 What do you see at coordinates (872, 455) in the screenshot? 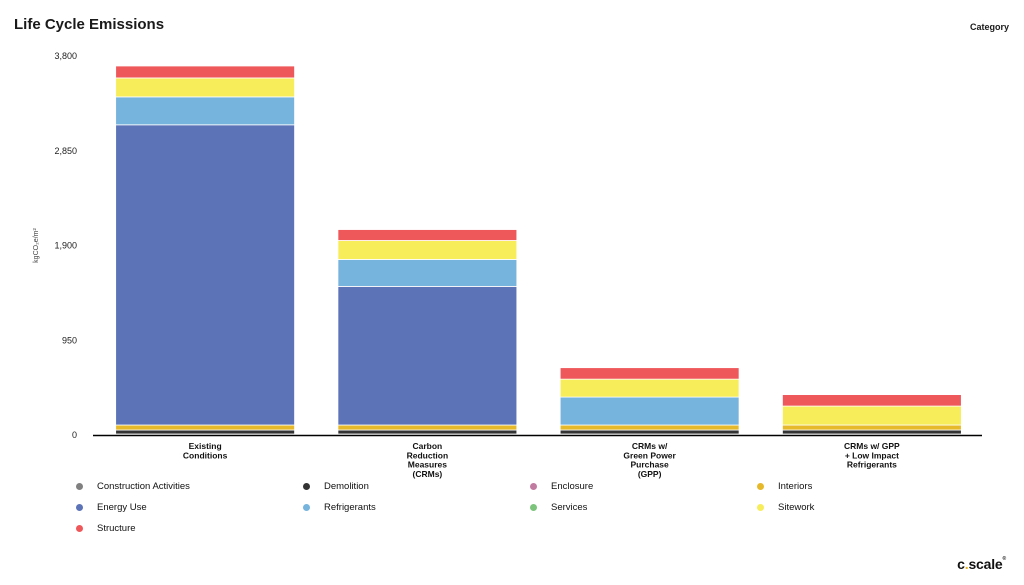
I see `x-tick-label: CRMs w/ GPP + Low Impact Refrigerants` at bounding box center [872, 455].